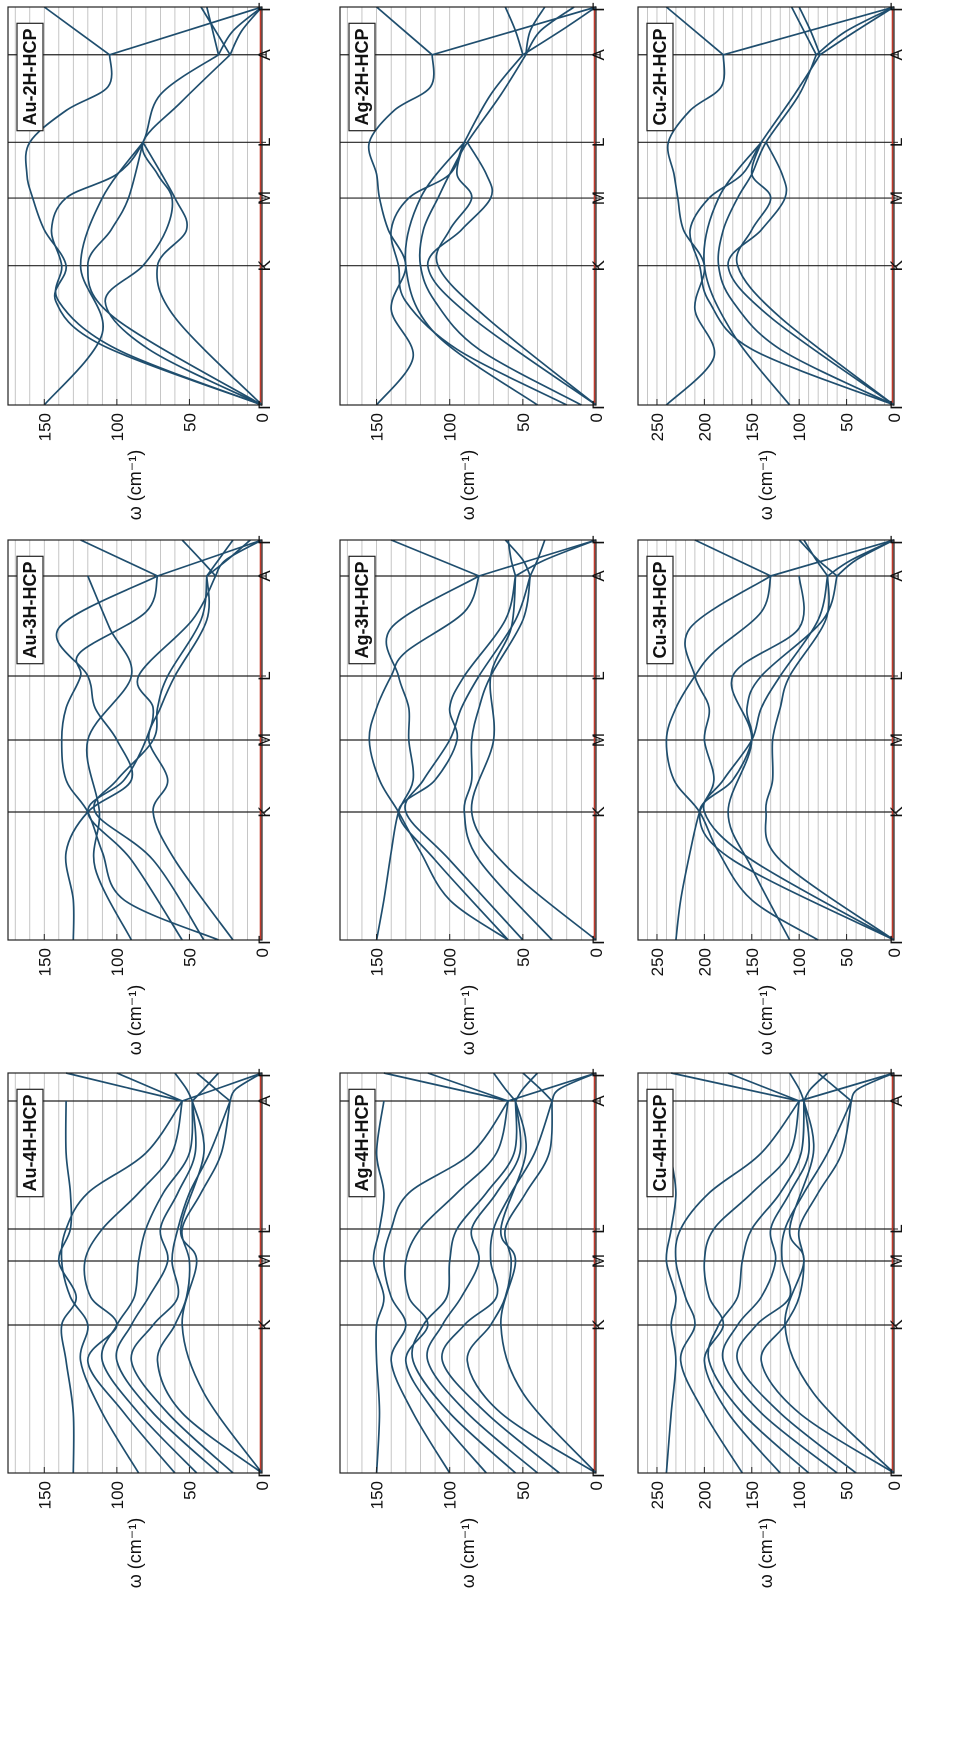 This screenshot has height=1743, width=956. I want to click on au-3h-y-axis-label: ω (cm⁻¹), so click(135, 1020).